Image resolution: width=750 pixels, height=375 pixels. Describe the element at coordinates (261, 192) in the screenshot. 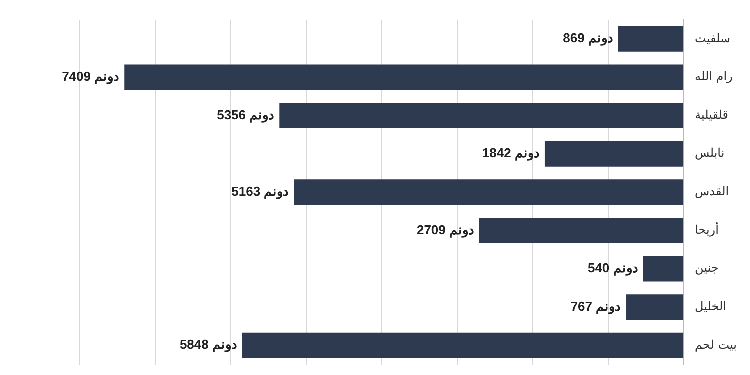

I see `data-label: 5163 دونم` at that location.